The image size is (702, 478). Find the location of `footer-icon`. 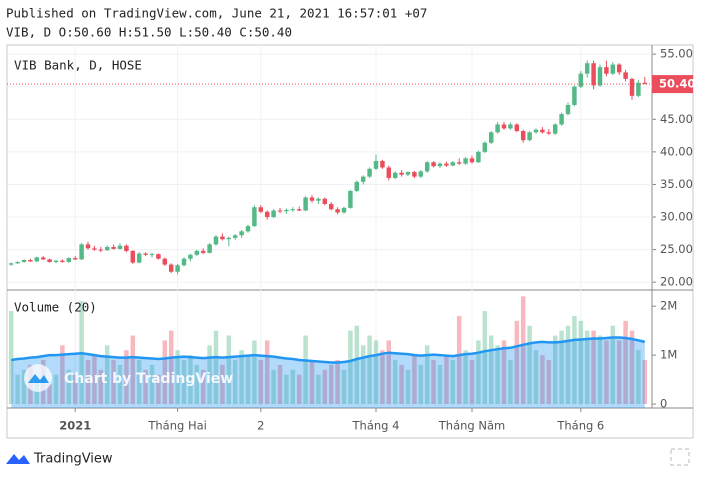

footer-icon is located at coordinates (18, 459).